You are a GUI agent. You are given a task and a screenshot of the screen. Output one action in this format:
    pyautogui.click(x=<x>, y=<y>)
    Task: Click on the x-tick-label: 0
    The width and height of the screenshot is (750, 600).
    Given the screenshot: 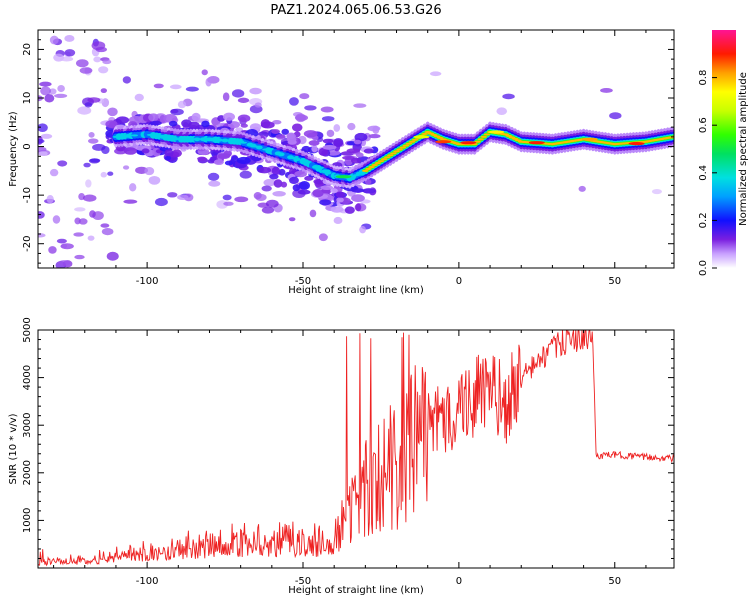 What is the action you would take?
    pyautogui.click(x=459, y=581)
    